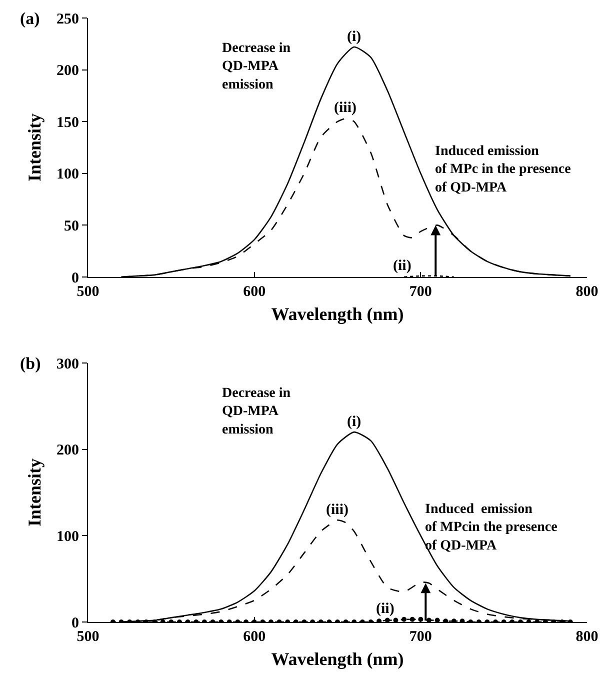 Image resolution: width=601 pixels, height=695 pixels. I want to click on y-tick-label: 300, so click(67, 364).